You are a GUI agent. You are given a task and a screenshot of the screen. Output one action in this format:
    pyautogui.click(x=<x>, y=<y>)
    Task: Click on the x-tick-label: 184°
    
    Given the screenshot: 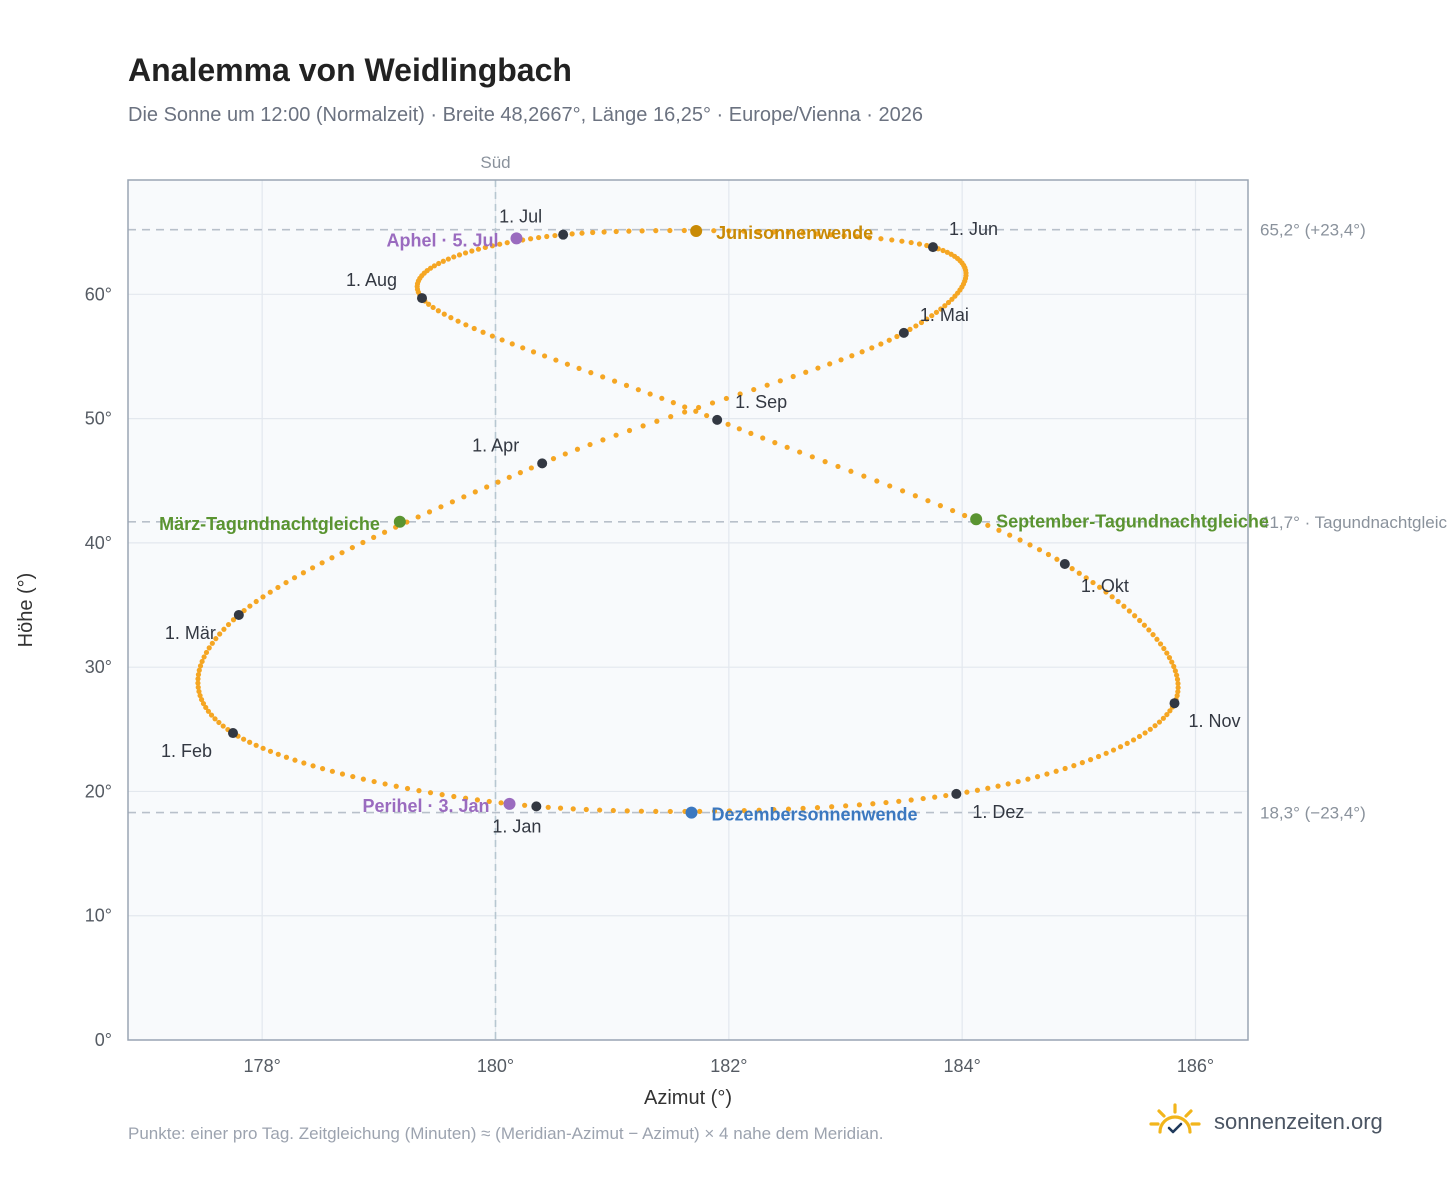 What is the action you would take?
    pyautogui.click(x=962, y=1066)
    